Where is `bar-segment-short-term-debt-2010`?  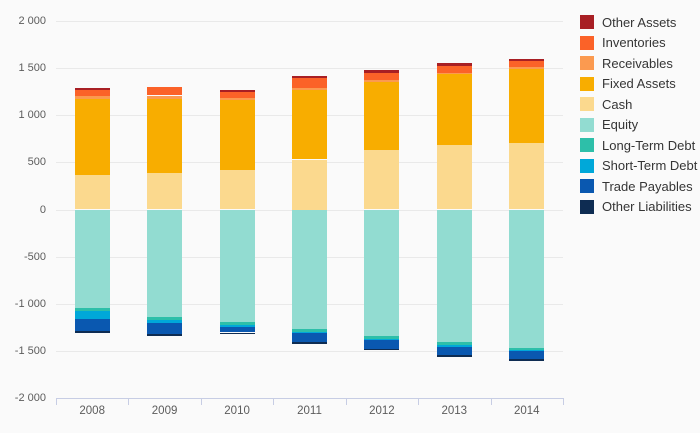 bar-segment-short-term-debt-2010 is located at coordinates (237, 326).